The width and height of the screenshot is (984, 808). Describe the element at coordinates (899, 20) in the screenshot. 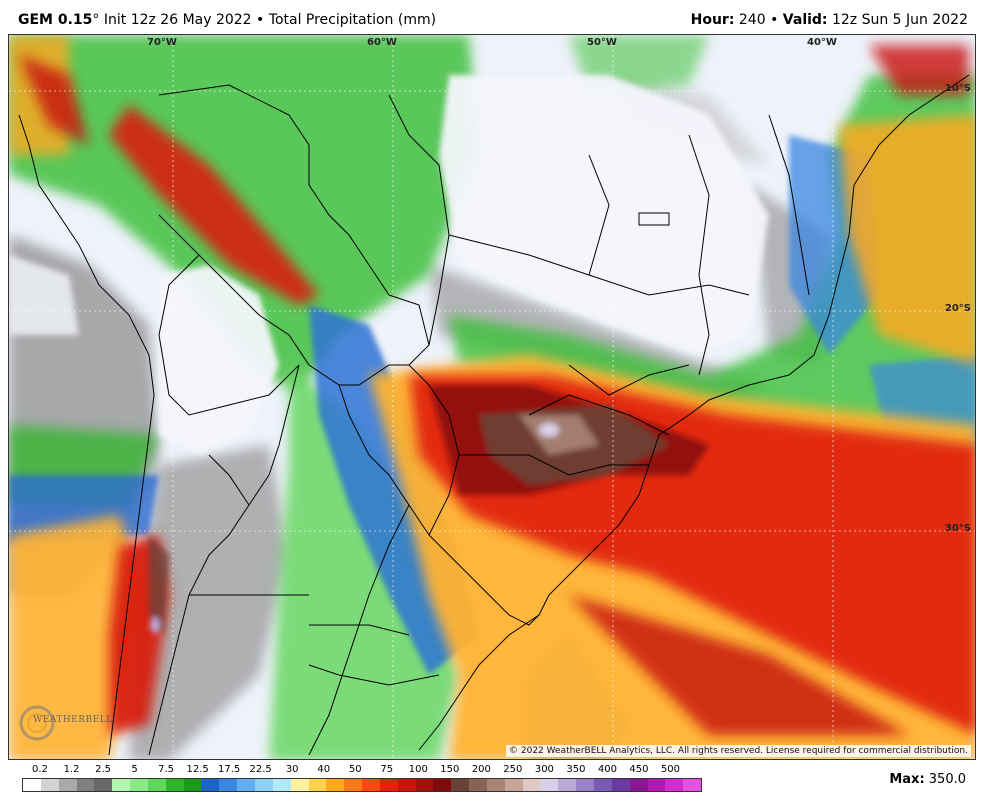

I see `valid-value: 12z Sun 5 Jun 2022` at that location.